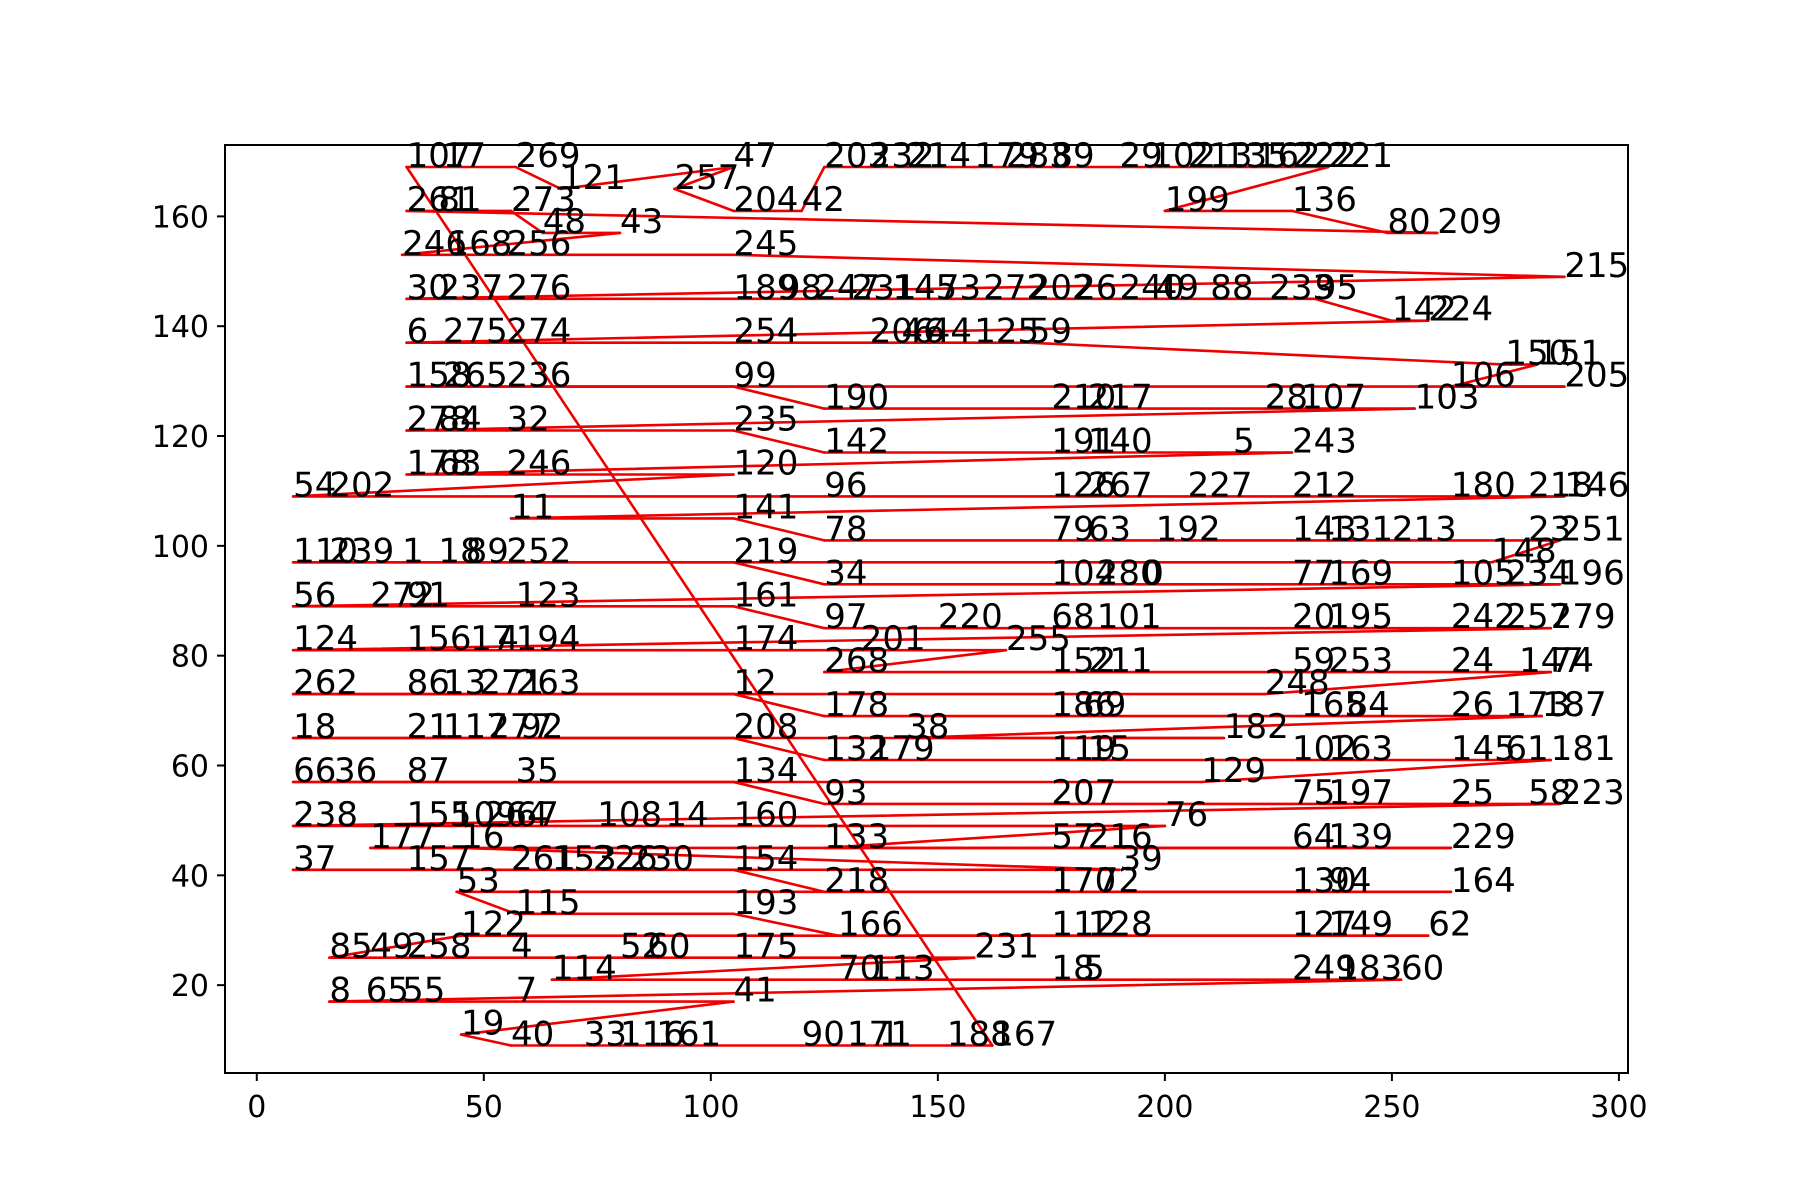 The height and width of the screenshot is (1200, 1800). Describe the element at coordinates (355, 771) in the screenshot. I see `point-label: 36` at that location.